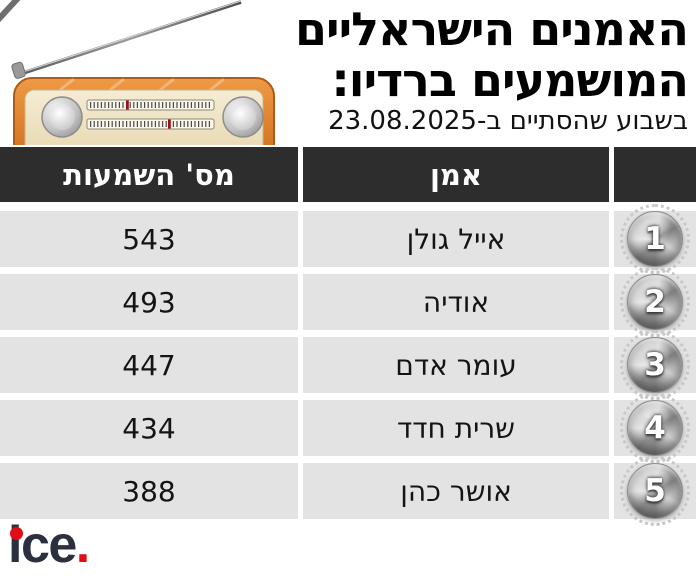  Describe the element at coordinates (150, 105) in the screenshot. I see `radio-dial-scale-top` at that location.